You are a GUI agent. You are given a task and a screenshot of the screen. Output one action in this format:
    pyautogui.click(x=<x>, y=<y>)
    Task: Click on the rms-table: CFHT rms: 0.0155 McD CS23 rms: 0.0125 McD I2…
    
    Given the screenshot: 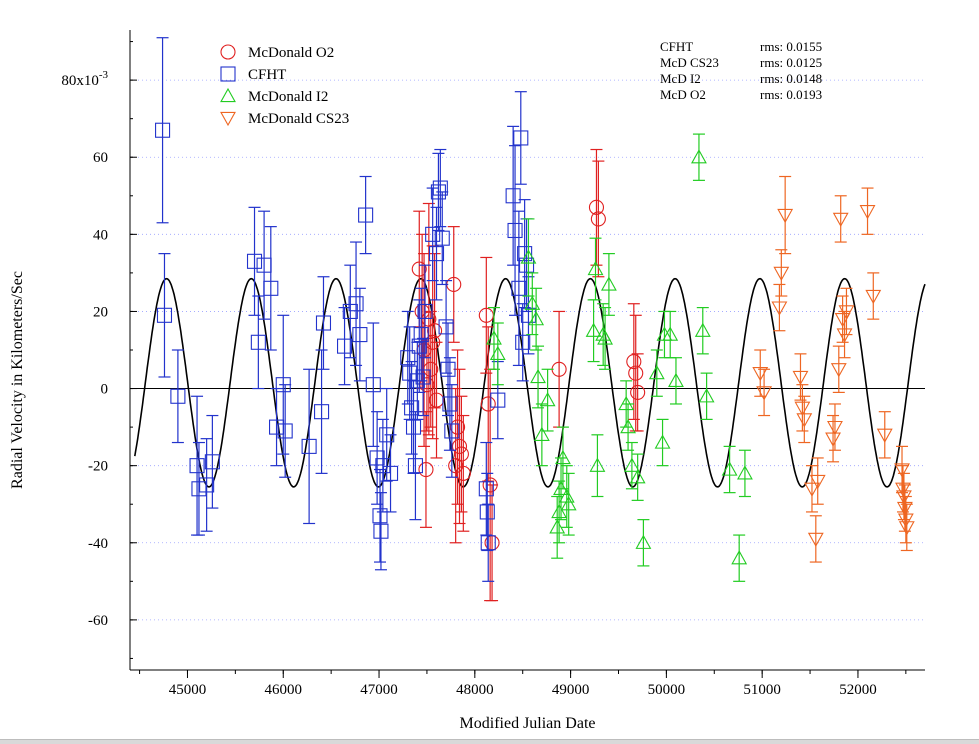 What is the action you would take?
    pyautogui.click(x=741, y=70)
    